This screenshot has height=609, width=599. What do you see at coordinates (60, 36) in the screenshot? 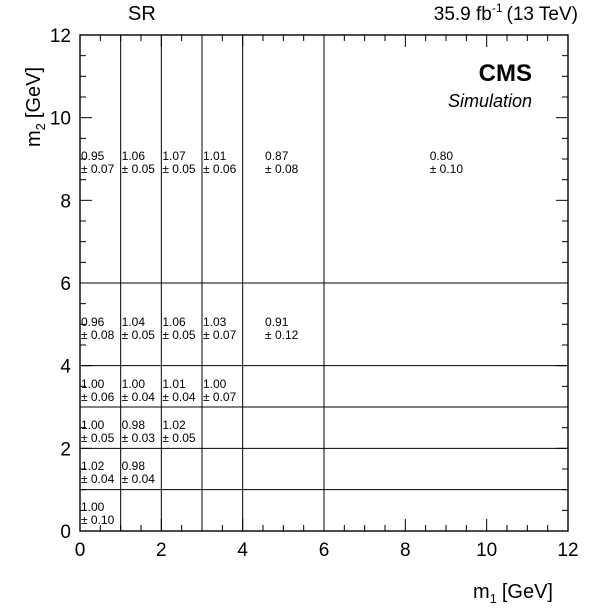
I see `y-tick-label: 12` at bounding box center [60, 36].